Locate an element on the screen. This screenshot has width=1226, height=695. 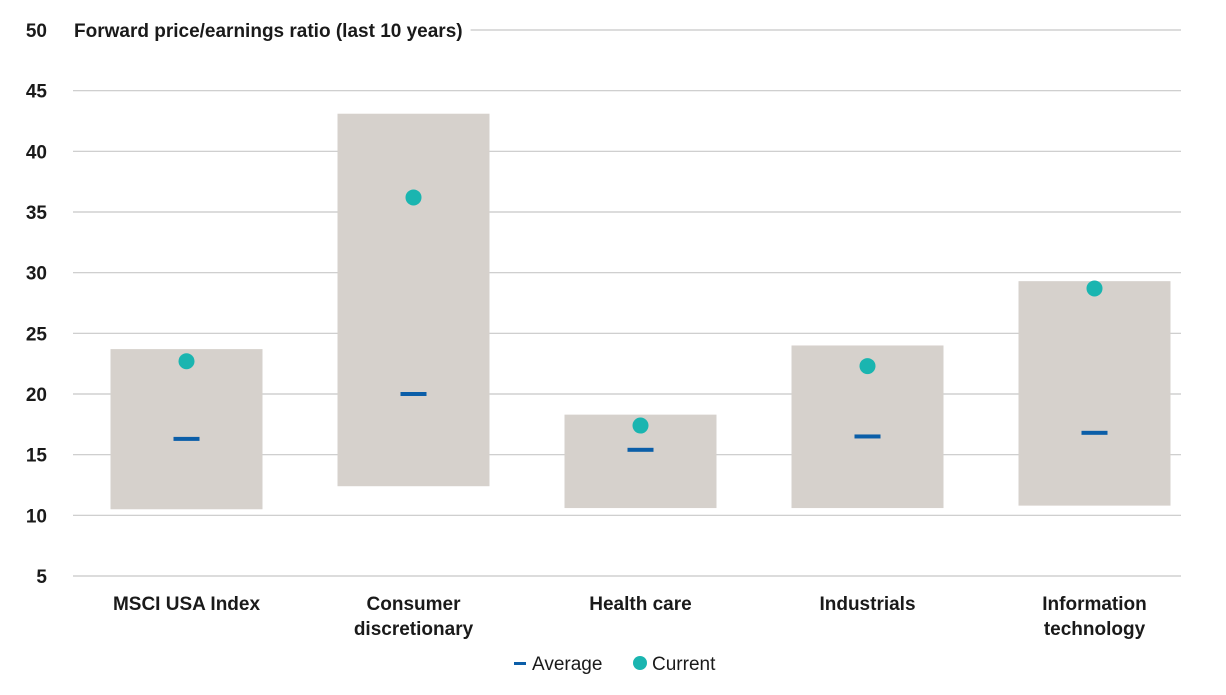
average-markers is located at coordinates (640, 422).